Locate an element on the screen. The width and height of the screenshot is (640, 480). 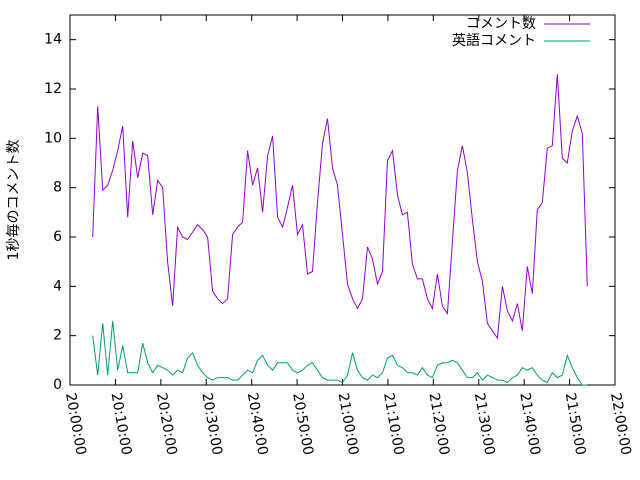
x-tick-label: 22:00:00 is located at coordinates (620, 424).